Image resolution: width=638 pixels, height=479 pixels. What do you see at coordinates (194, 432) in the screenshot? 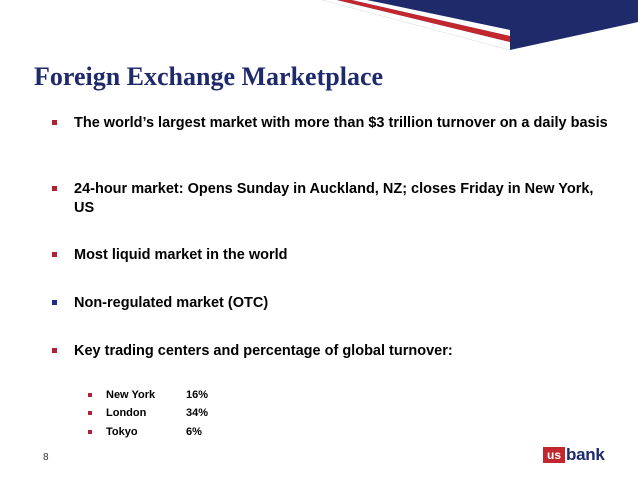
I see `trading-center-share: 6%` at bounding box center [194, 432].